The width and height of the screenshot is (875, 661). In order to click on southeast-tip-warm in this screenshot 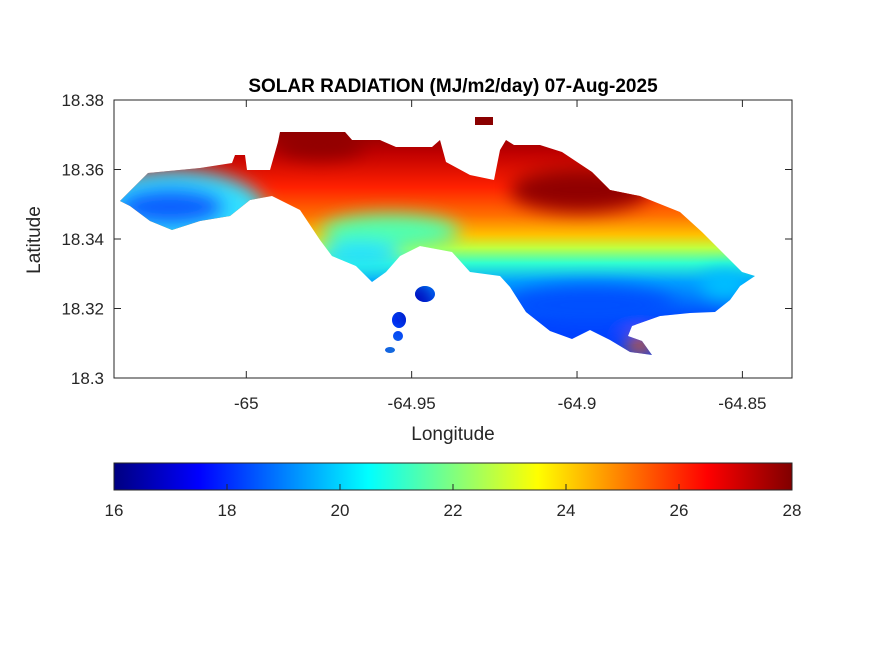, I will do `click(640, 345)`.